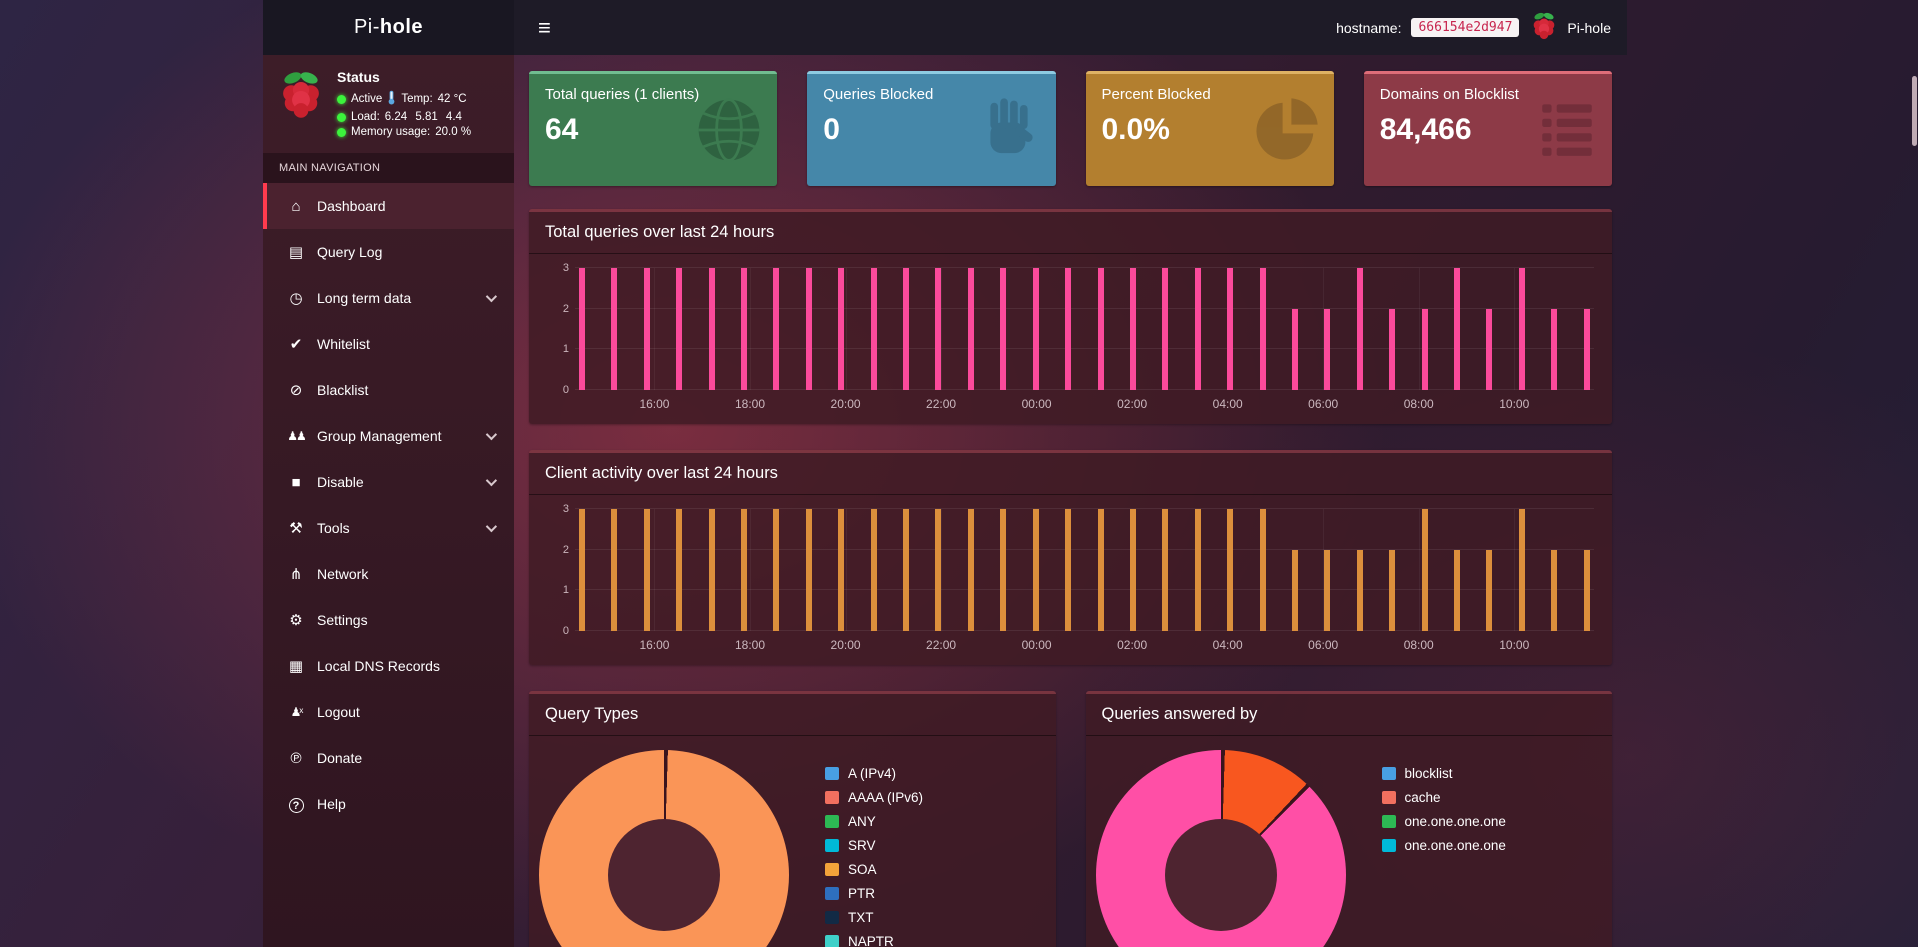 This screenshot has width=1918, height=947. I want to click on legend-item: PTR, so click(874, 893).